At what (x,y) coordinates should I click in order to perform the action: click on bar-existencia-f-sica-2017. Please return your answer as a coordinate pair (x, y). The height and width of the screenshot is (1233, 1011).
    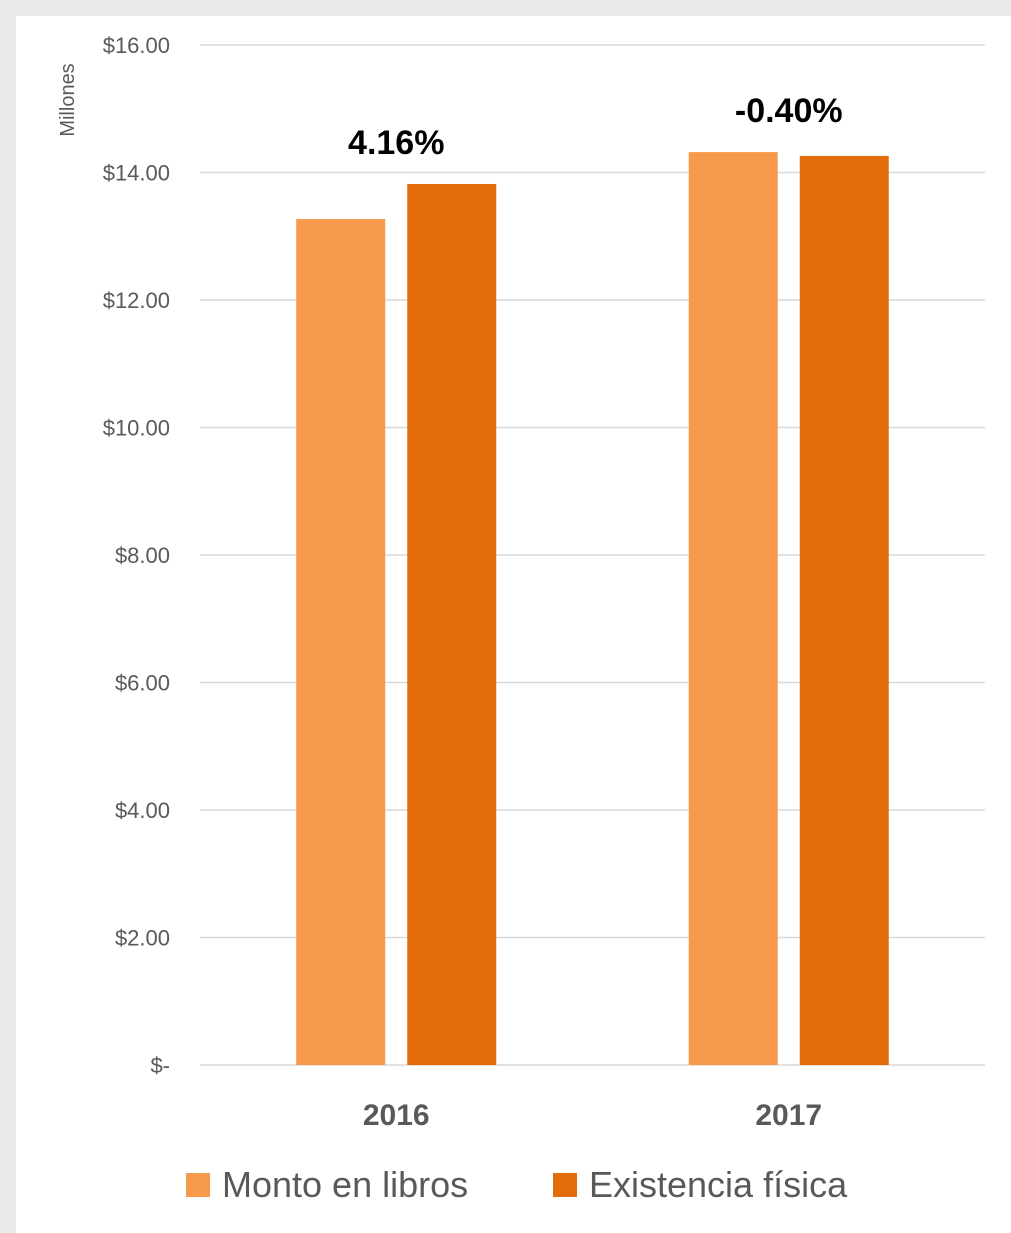
    Looking at the image, I should click on (844, 610).